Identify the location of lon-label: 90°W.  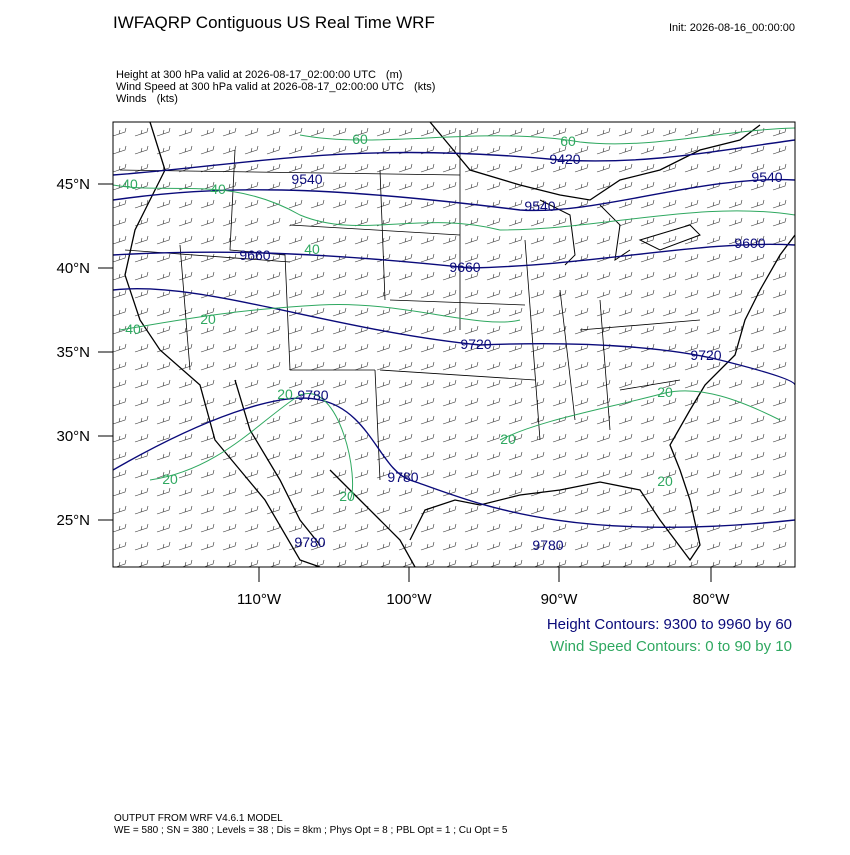
(560, 599).